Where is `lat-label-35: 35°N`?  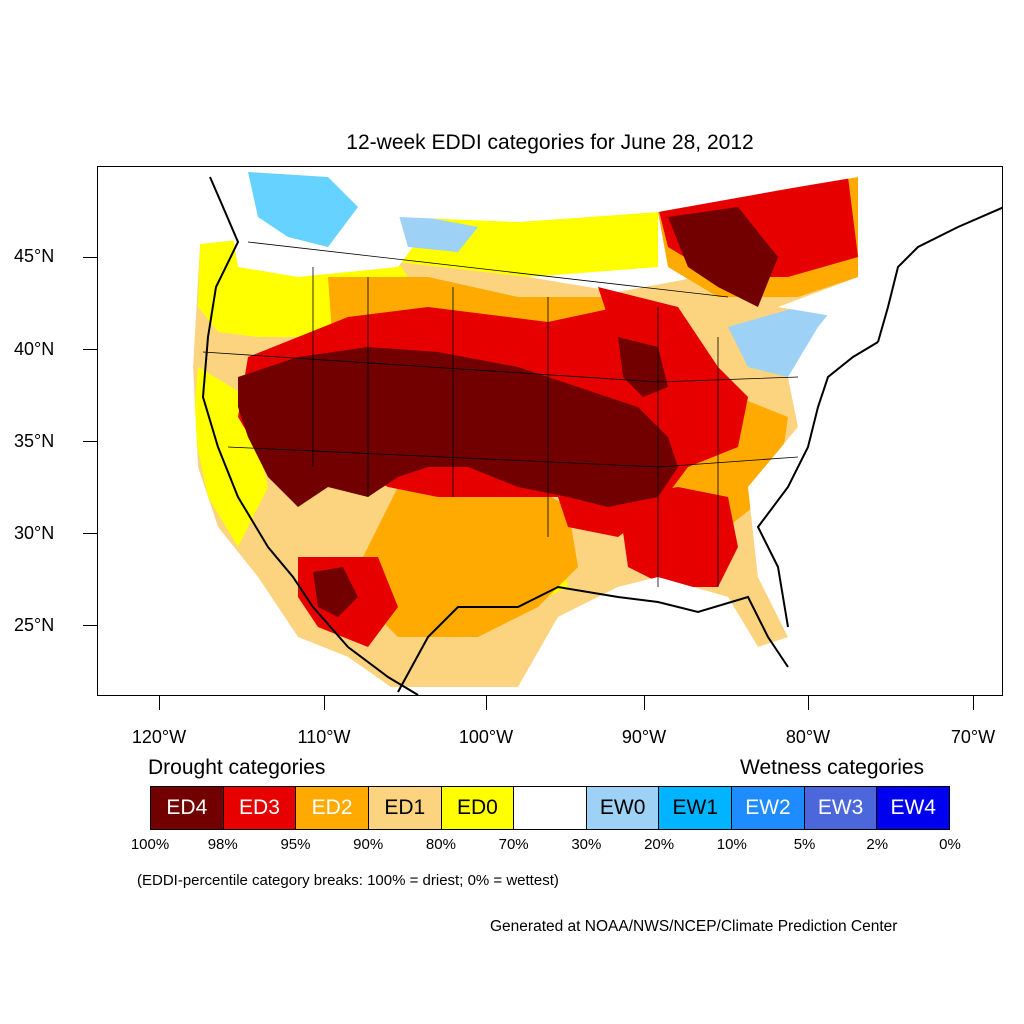 lat-label-35: 35°N is located at coordinates (34, 441).